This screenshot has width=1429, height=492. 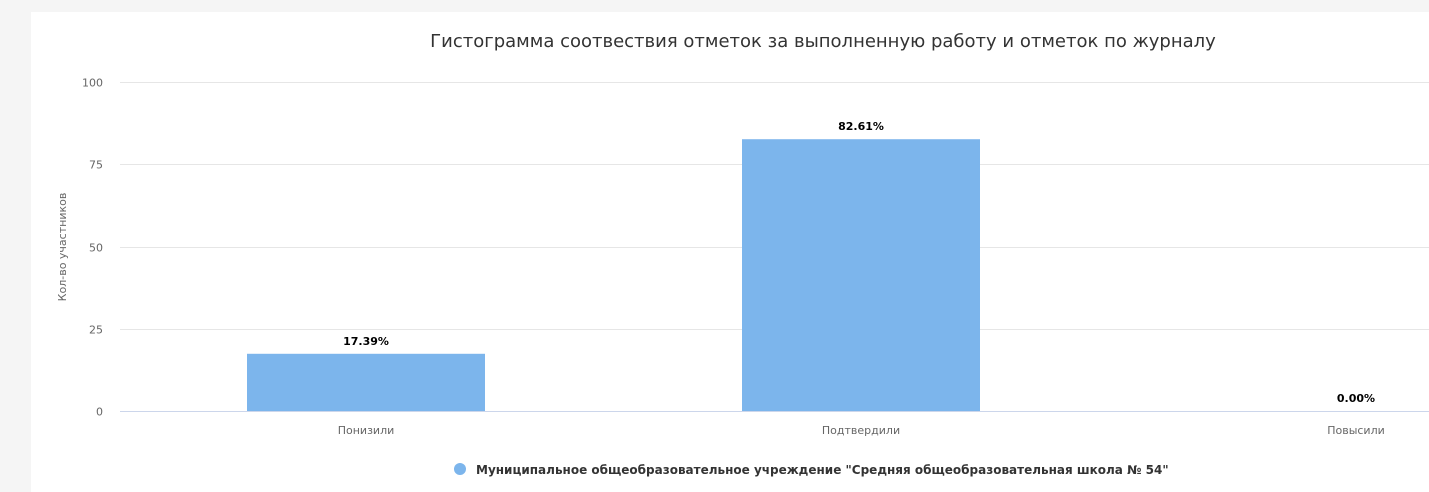 What do you see at coordinates (96, 248) in the screenshot?
I see `y-tick-label: 50` at bounding box center [96, 248].